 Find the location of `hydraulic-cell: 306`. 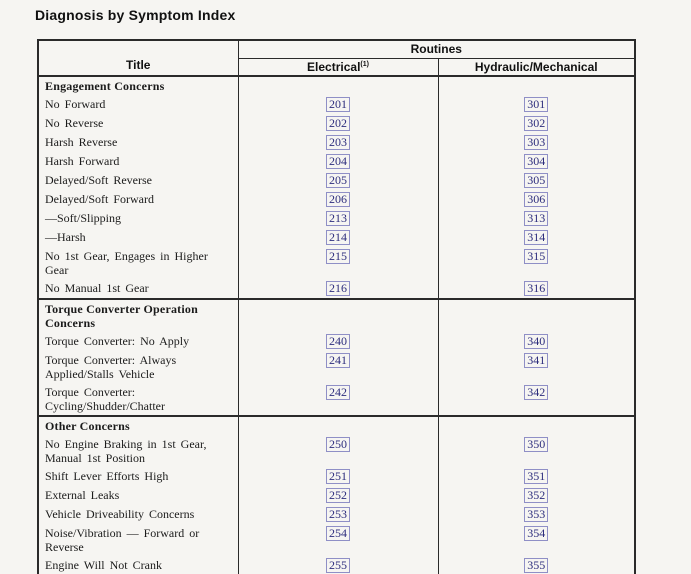

hydraulic-cell: 306 is located at coordinates (536, 199).